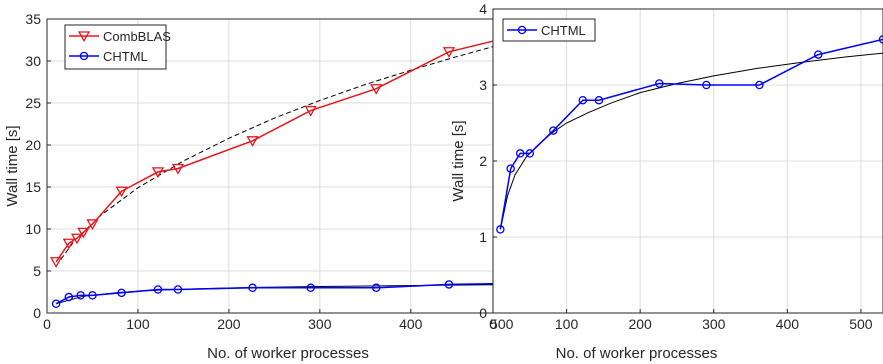 This screenshot has height=364, width=883. Describe the element at coordinates (33, 103) in the screenshot. I see `y-tick-label: 25` at that location.